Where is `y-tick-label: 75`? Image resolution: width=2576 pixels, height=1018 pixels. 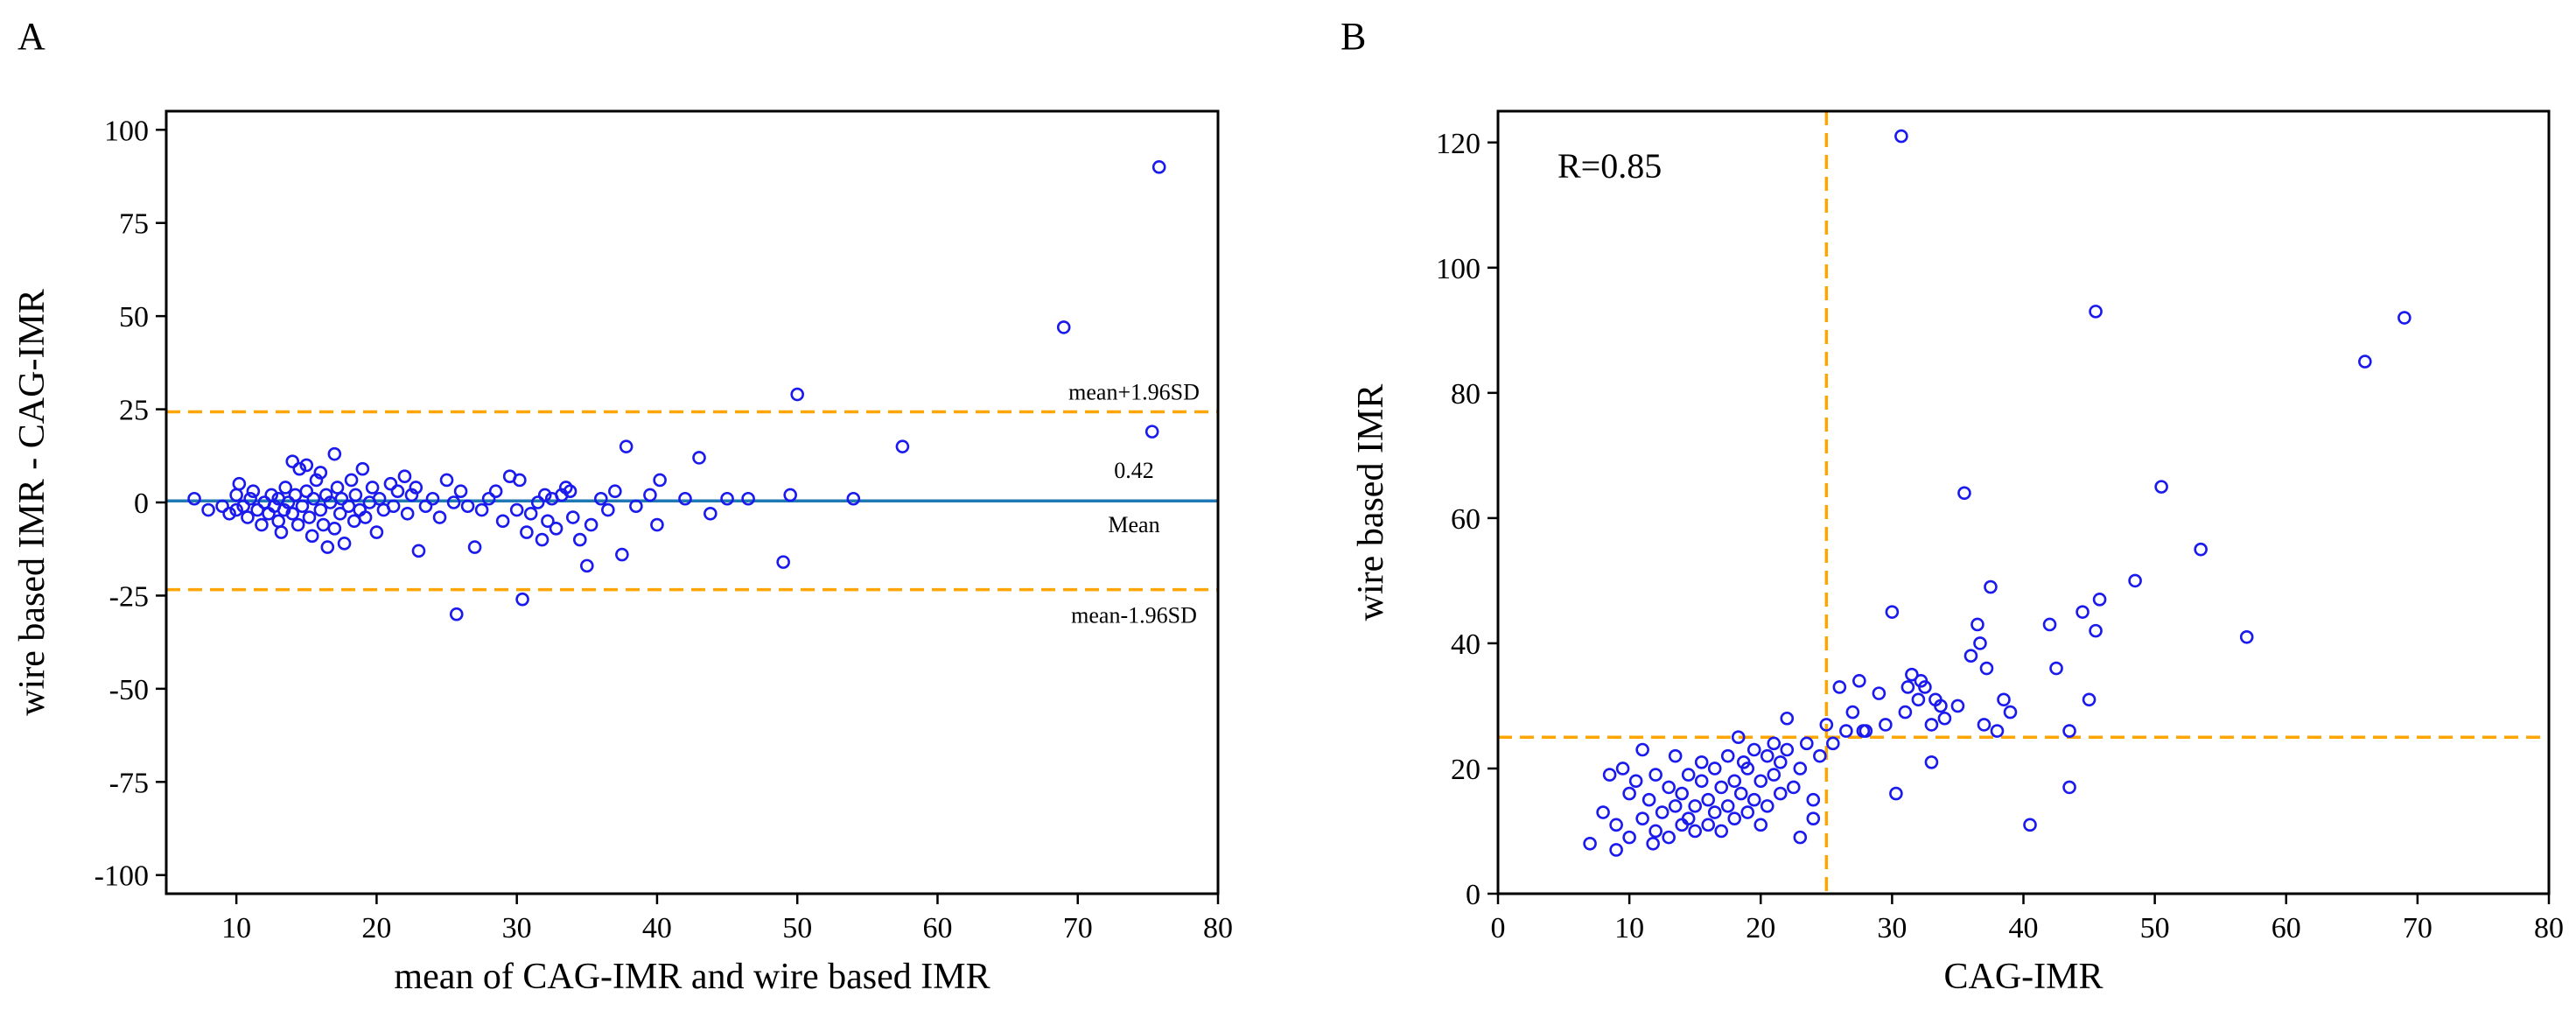 y-tick-label: 75 is located at coordinates (134, 224).